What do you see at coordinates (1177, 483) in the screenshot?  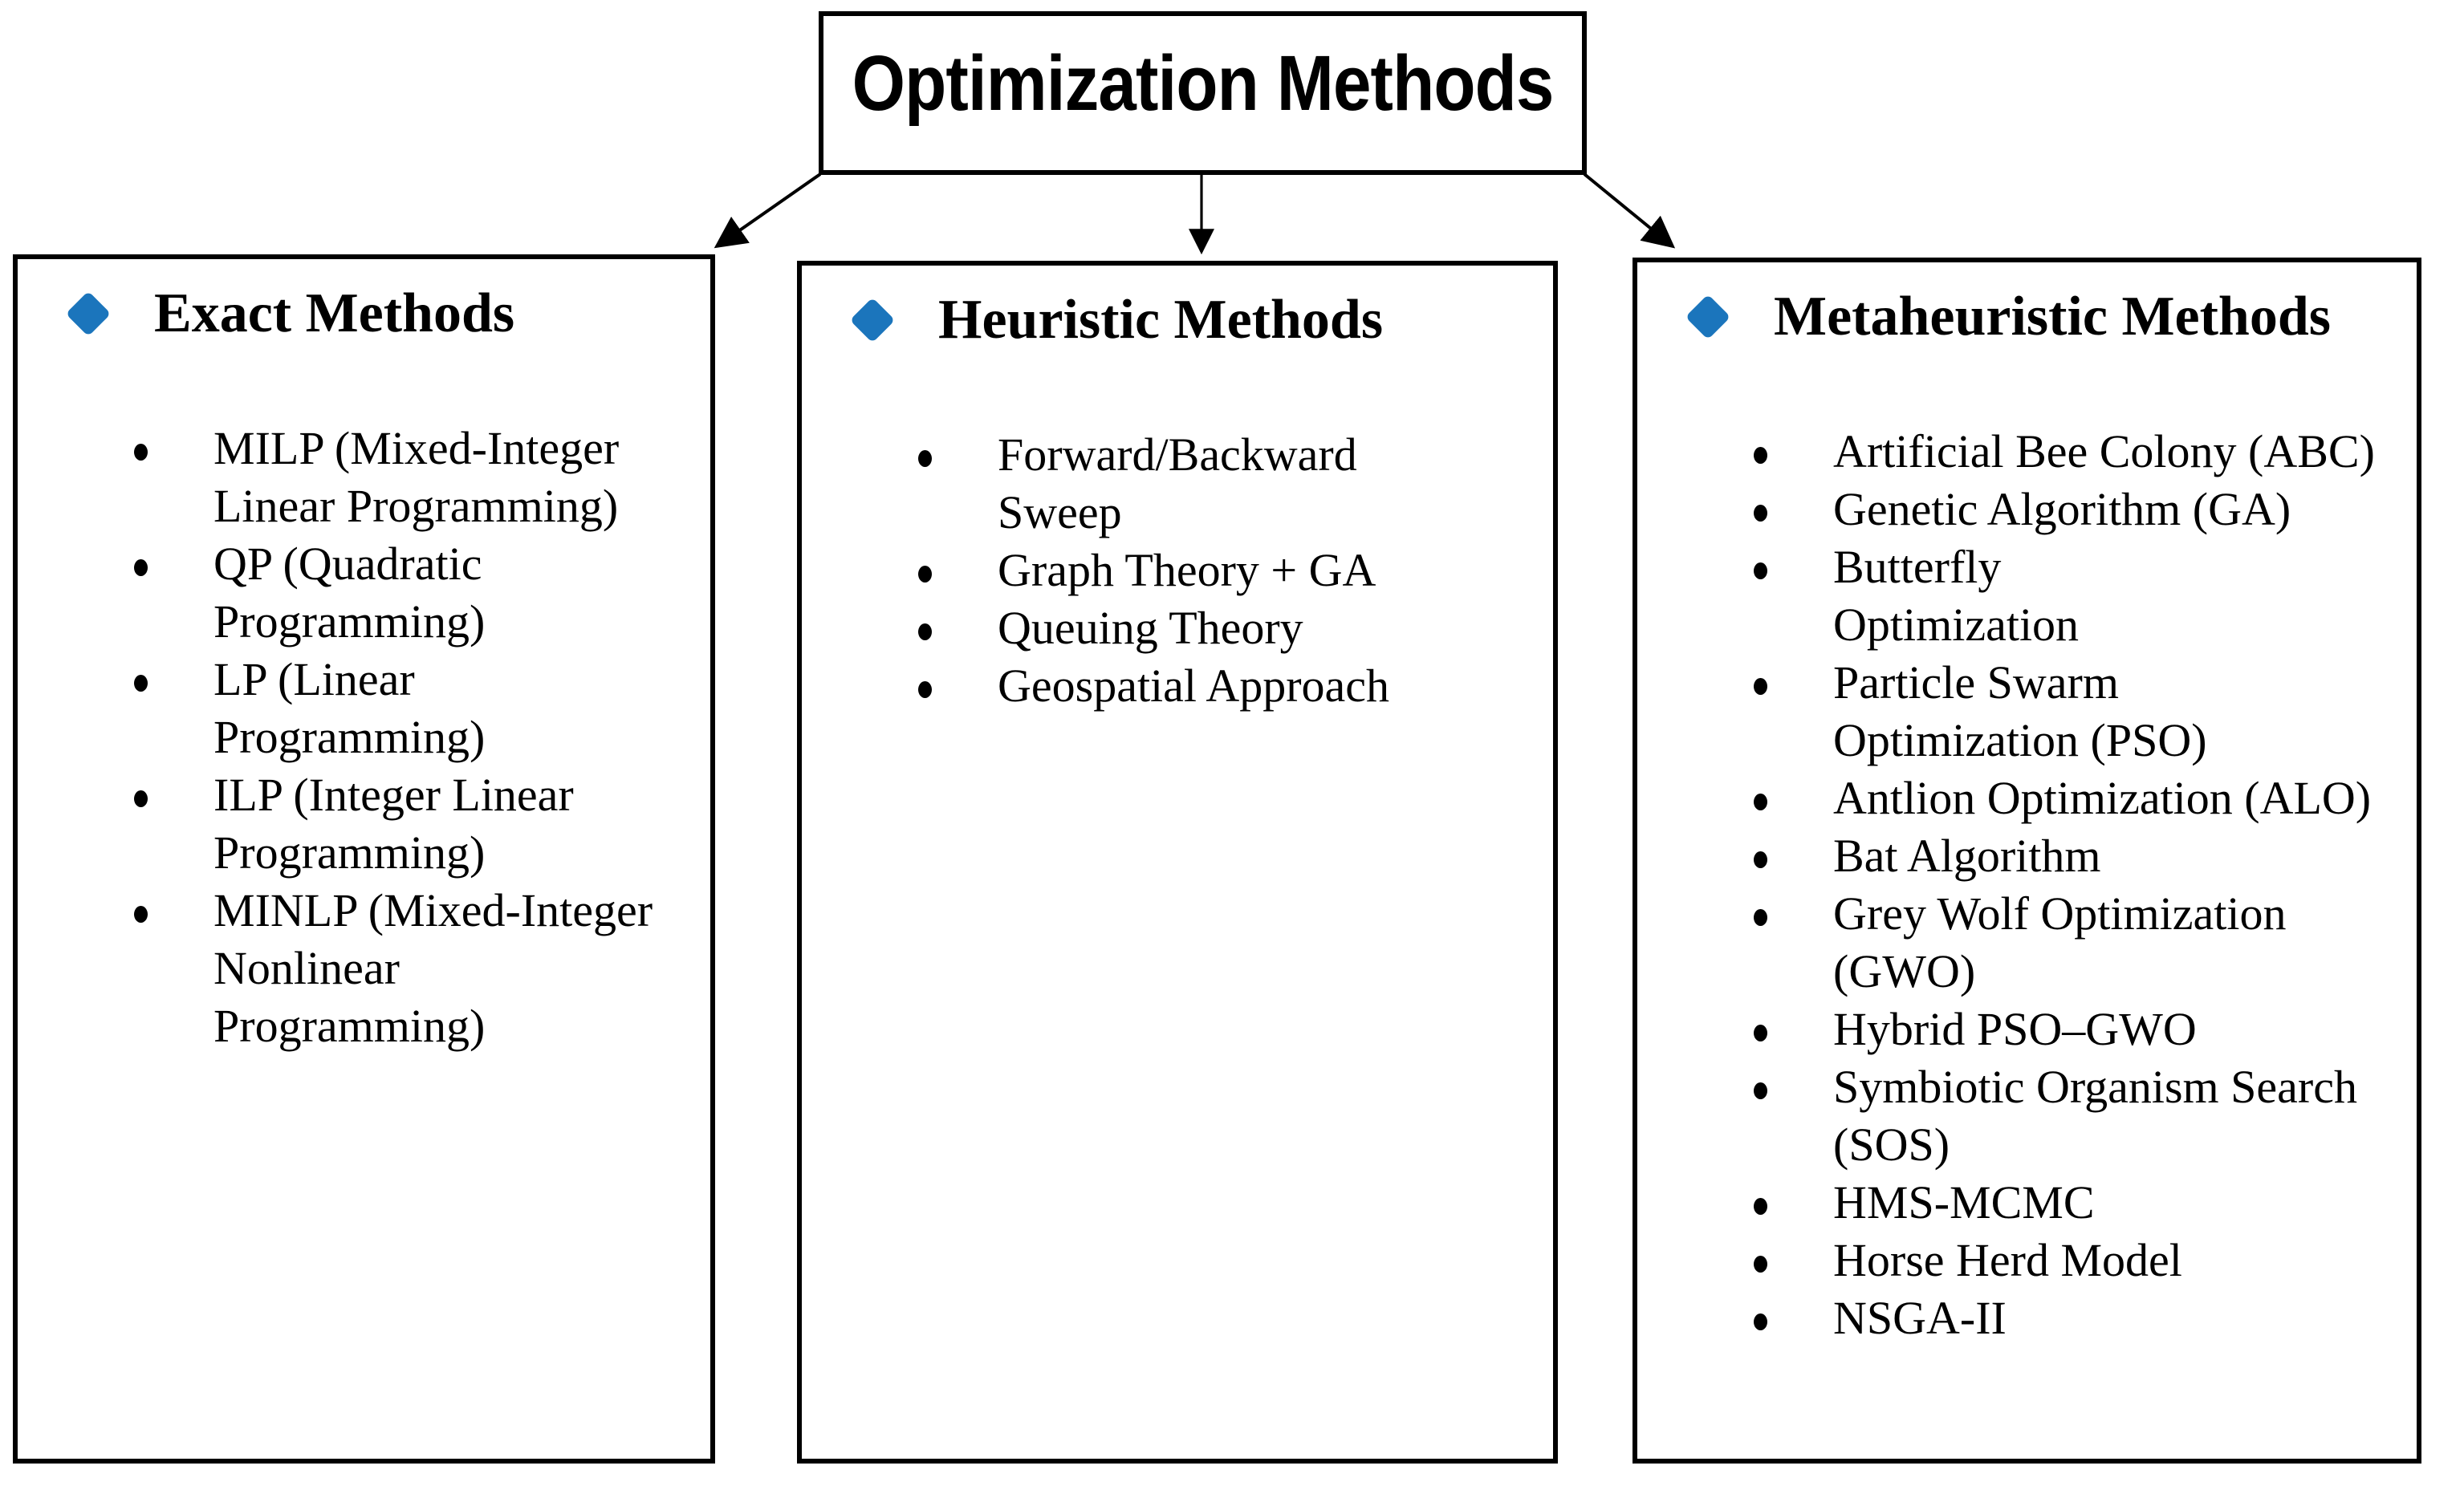 I see `list-item-text: Forward/Backward Sweep` at bounding box center [1177, 483].